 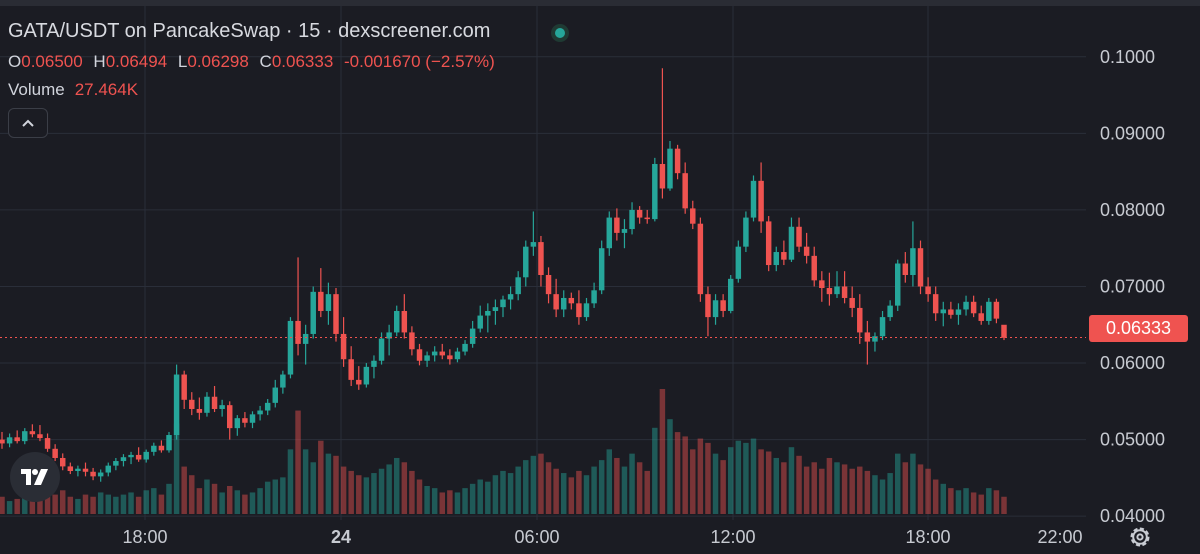 What do you see at coordinates (600, 3) in the screenshot?
I see `window-top-bar` at bounding box center [600, 3].